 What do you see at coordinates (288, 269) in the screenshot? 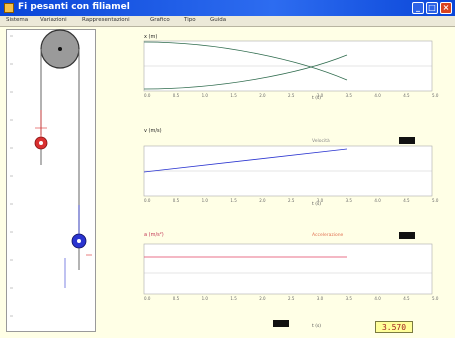
I see `panel-acceleration-frame` at bounding box center [288, 269].